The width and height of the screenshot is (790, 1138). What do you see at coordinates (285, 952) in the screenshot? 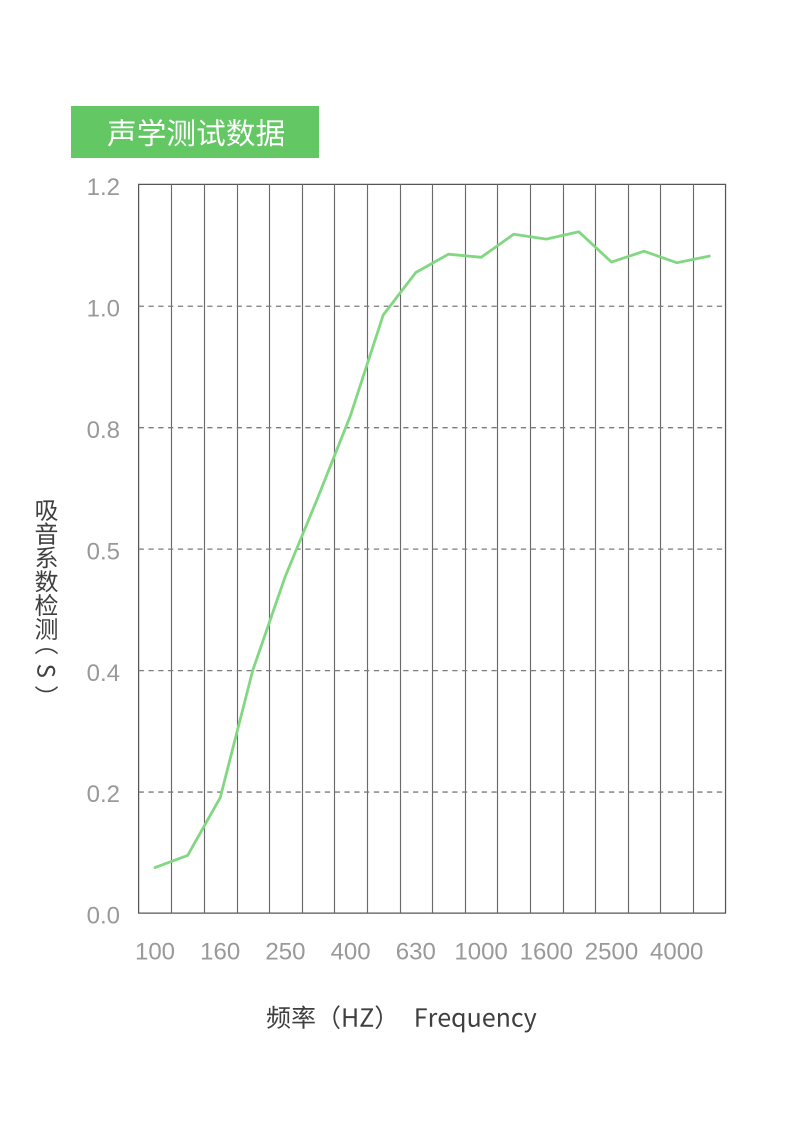
I see `svg-text: 250` at bounding box center [285, 952].